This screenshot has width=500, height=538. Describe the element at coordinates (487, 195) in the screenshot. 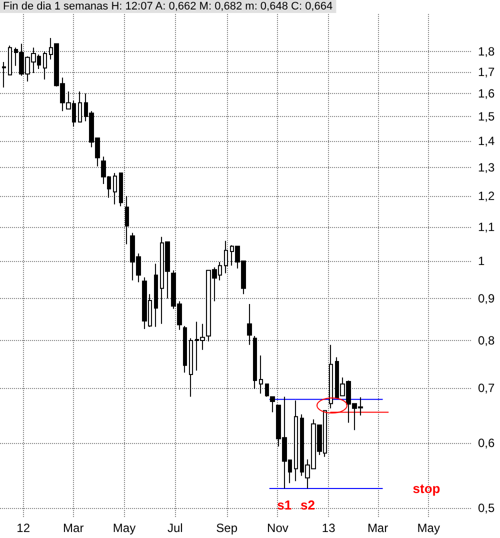

I see `y-tick-label: 1,2` at that location.